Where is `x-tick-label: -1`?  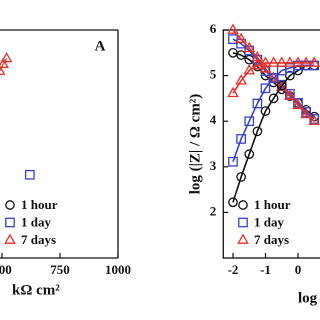
x-tick-label: -1 is located at coordinates (265, 269).